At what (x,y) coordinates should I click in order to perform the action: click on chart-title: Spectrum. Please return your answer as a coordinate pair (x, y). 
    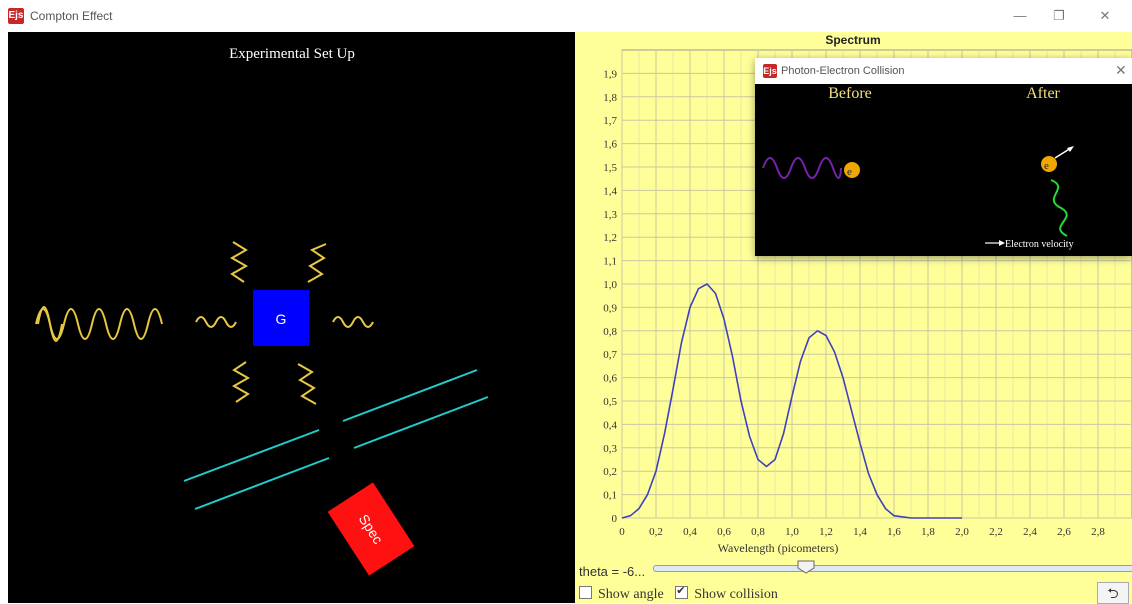
    Looking at the image, I should click on (852, 40).